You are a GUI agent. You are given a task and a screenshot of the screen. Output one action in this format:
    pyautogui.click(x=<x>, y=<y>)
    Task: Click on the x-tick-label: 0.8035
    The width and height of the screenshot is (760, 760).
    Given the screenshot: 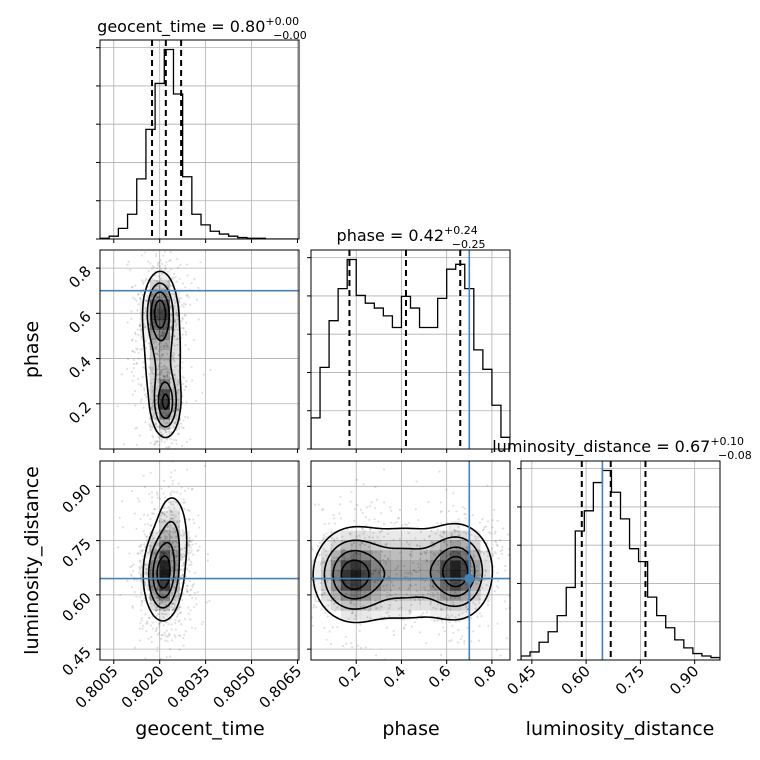 What is the action you would take?
    pyautogui.click(x=189, y=687)
    